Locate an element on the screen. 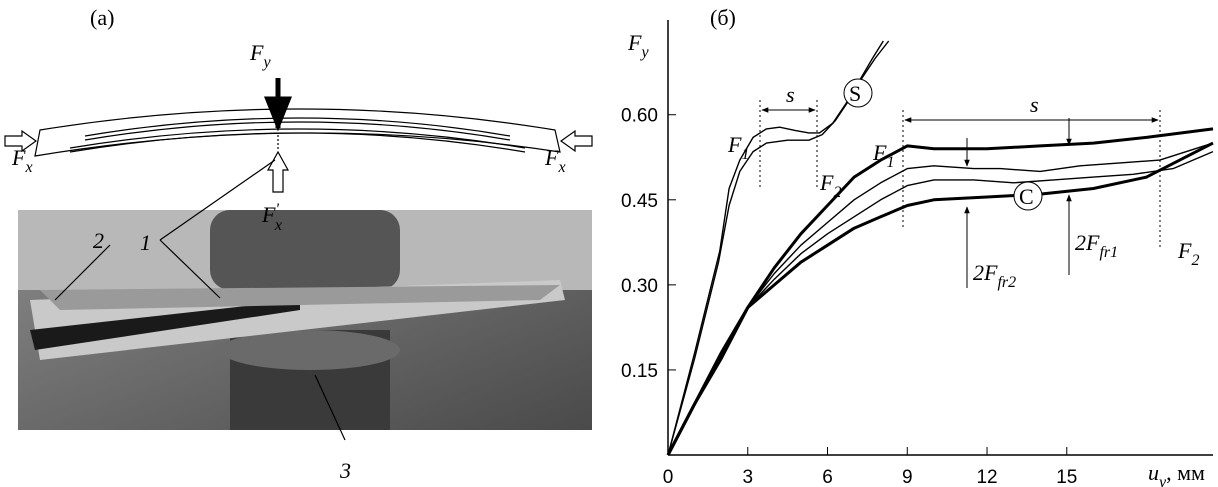 The height and width of the screenshot is (487, 1218). diagram-label: 3 is located at coordinates (345, 470).